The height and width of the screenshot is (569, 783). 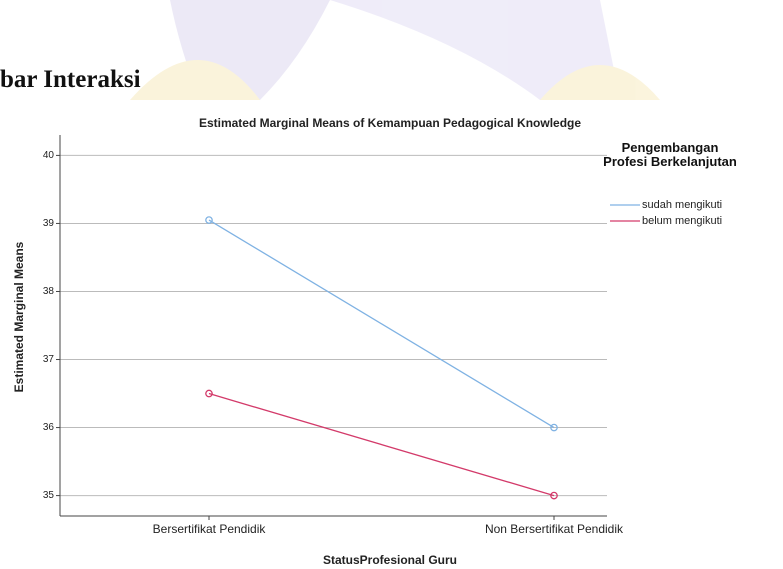 I want to click on heading: bar Interaksi, so click(x=70, y=79).